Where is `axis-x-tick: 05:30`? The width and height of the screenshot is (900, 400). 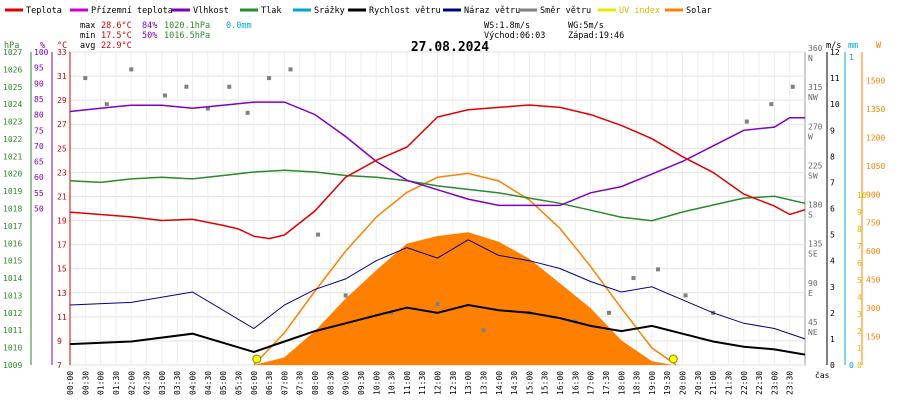
axis-x-tick: 05:30 is located at coordinates (238, 383).